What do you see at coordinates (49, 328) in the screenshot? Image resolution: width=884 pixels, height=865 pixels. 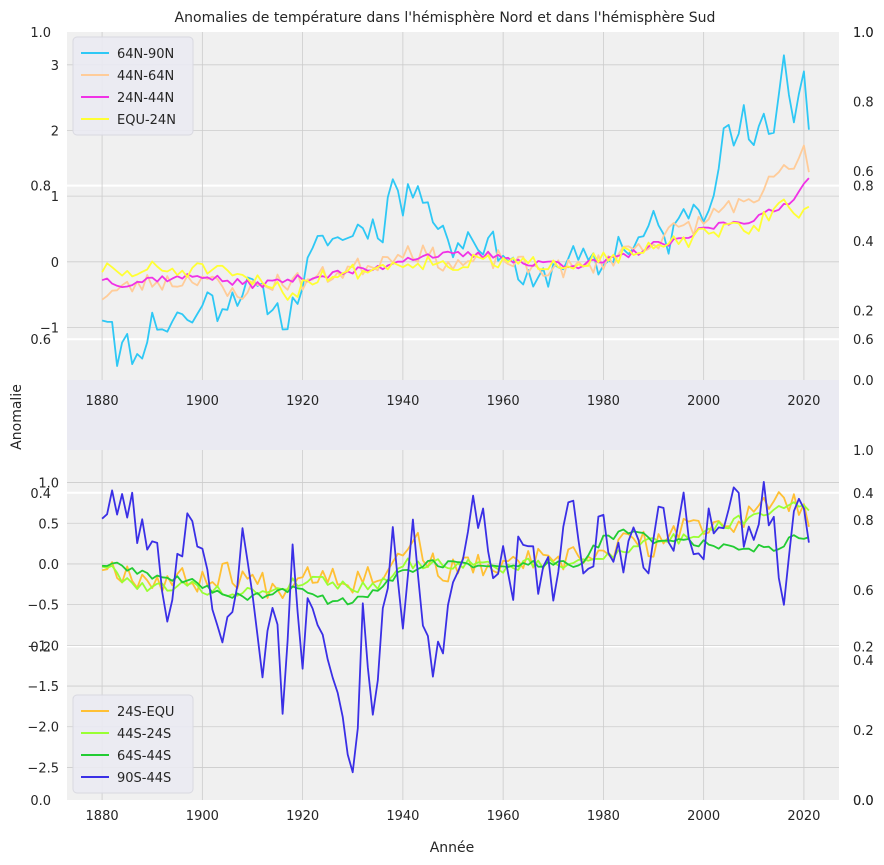 I see `y-tick-label: −1` at bounding box center [49, 328].